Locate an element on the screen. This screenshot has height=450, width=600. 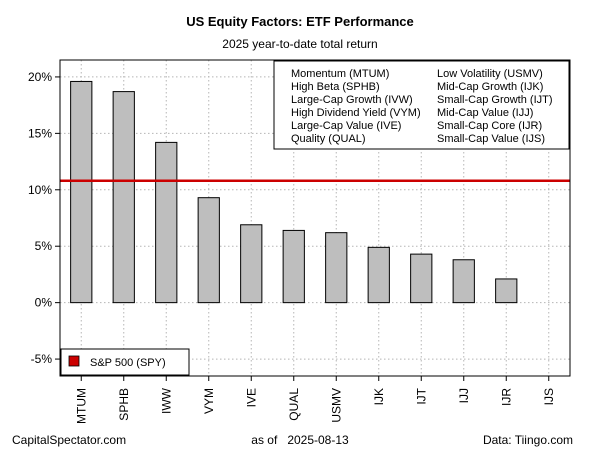
factor-legend-item: Low Volatility (USMV) is located at coordinates (490, 74).